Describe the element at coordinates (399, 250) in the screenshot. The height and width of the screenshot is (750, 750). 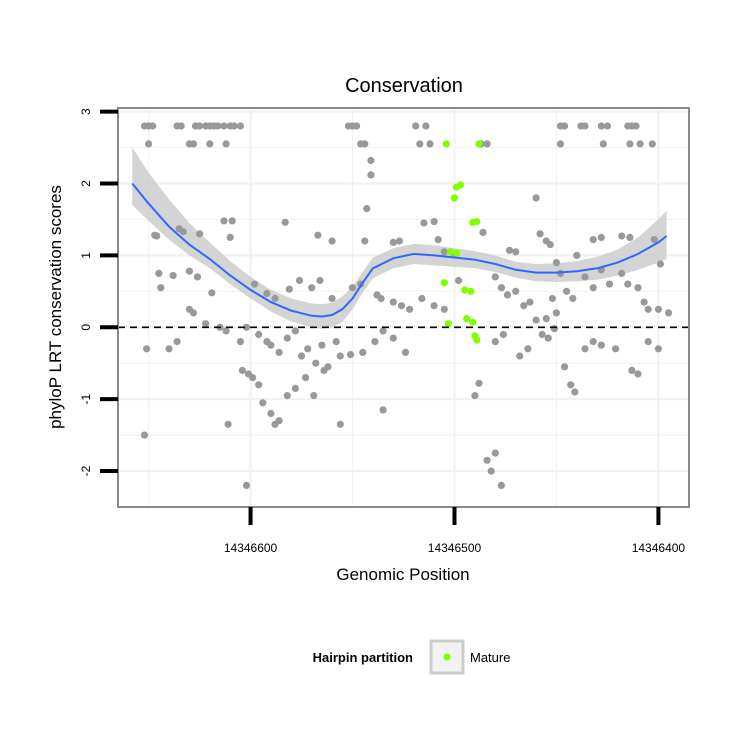
I see `smooth-line-layer` at that location.